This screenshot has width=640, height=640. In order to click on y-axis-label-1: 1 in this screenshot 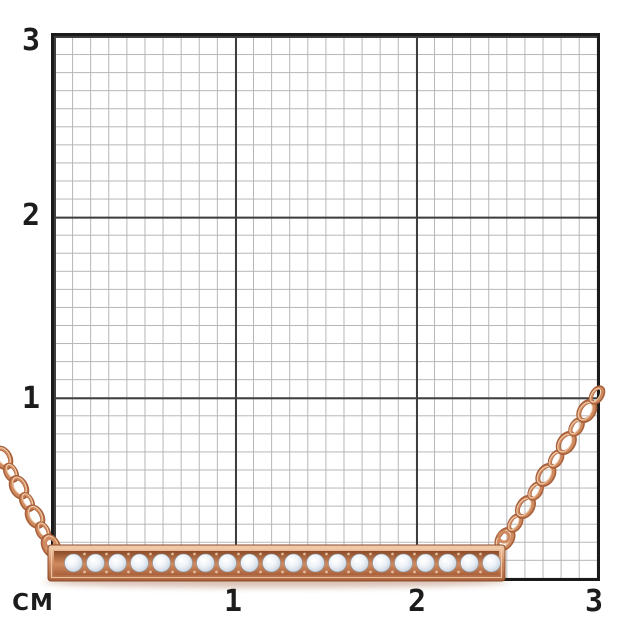, I will do `click(31, 398)`.